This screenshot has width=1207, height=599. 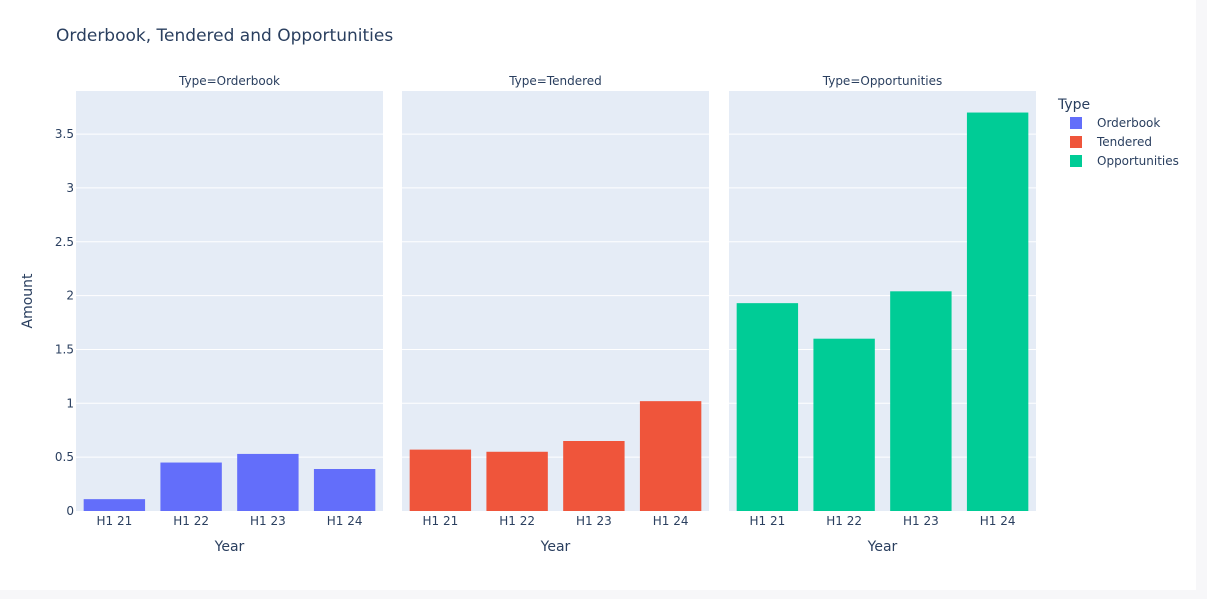 I want to click on y-tick-label: 3, so click(x=70, y=188).